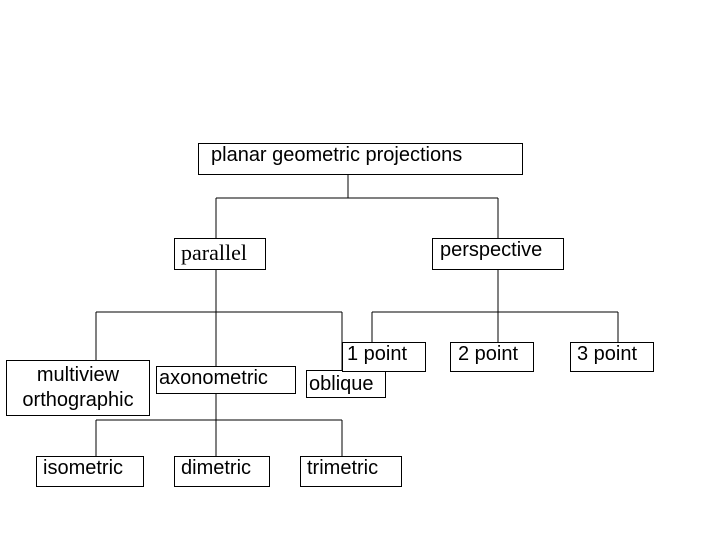 The width and height of the screenshot is (720, 540). Describe the element at coordinates (83, 468) in the screenshot. I see `node-label: isometric` at that location.